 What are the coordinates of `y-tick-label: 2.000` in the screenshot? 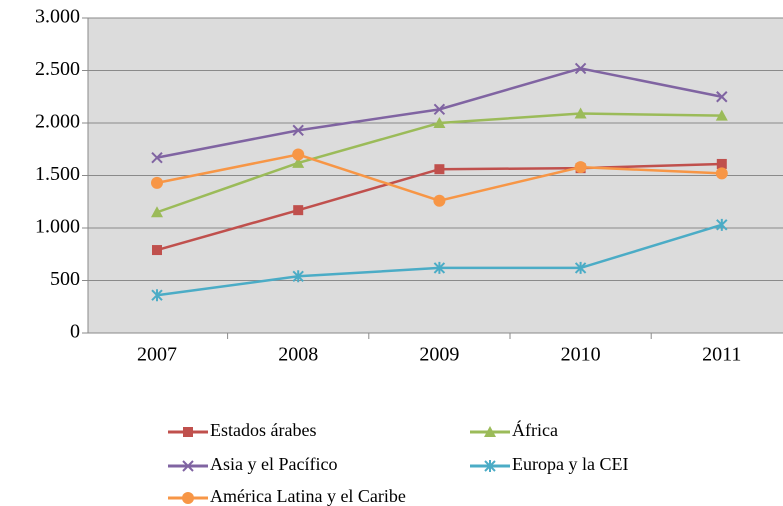 It's located at (57, 122).